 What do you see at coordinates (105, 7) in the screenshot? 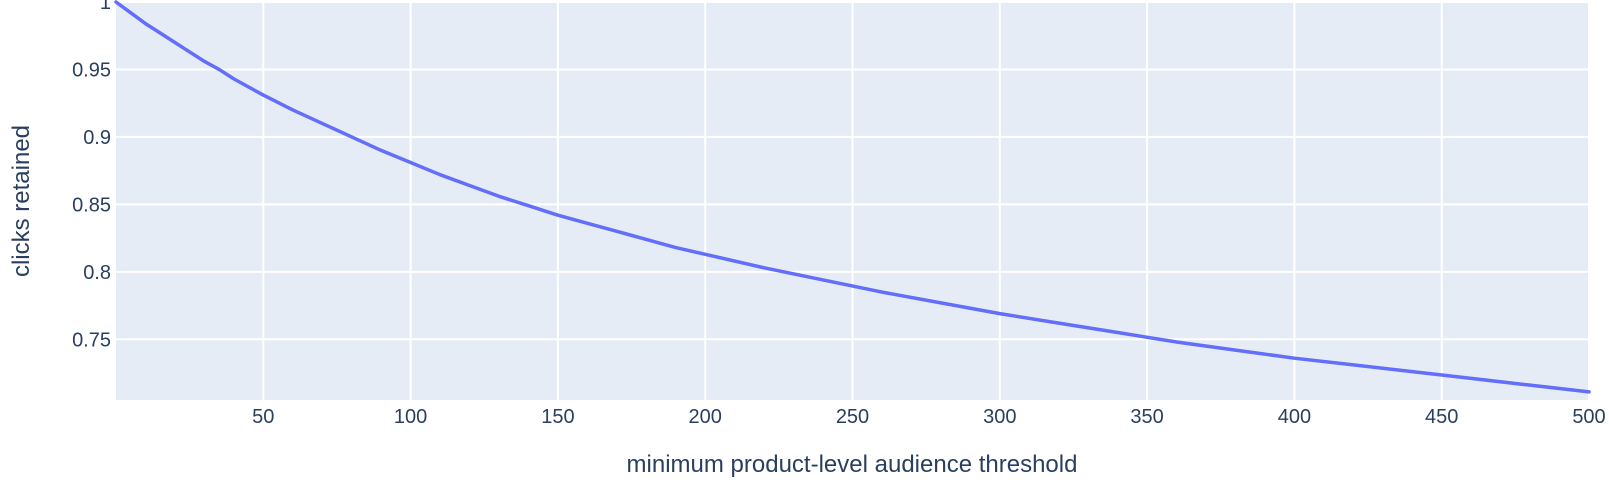
I see `y-tick-label: 1` at bounding box center [105, 7].